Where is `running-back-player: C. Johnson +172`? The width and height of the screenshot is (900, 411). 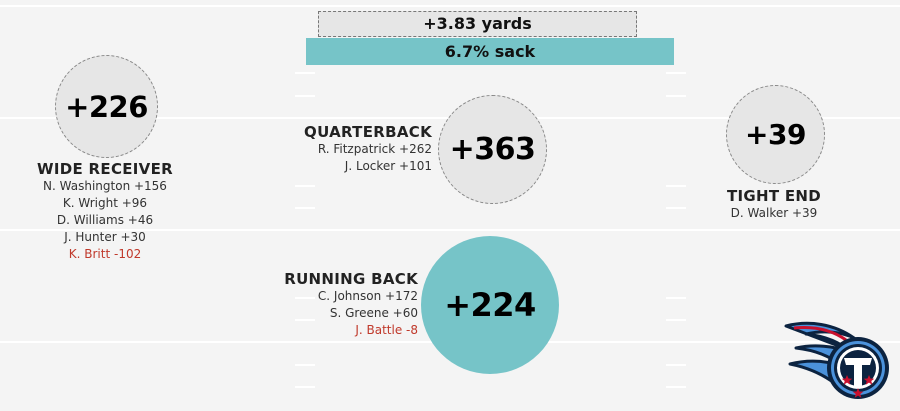 running-back-player: C. Johnson +172 is located at coordinates (367, 296).